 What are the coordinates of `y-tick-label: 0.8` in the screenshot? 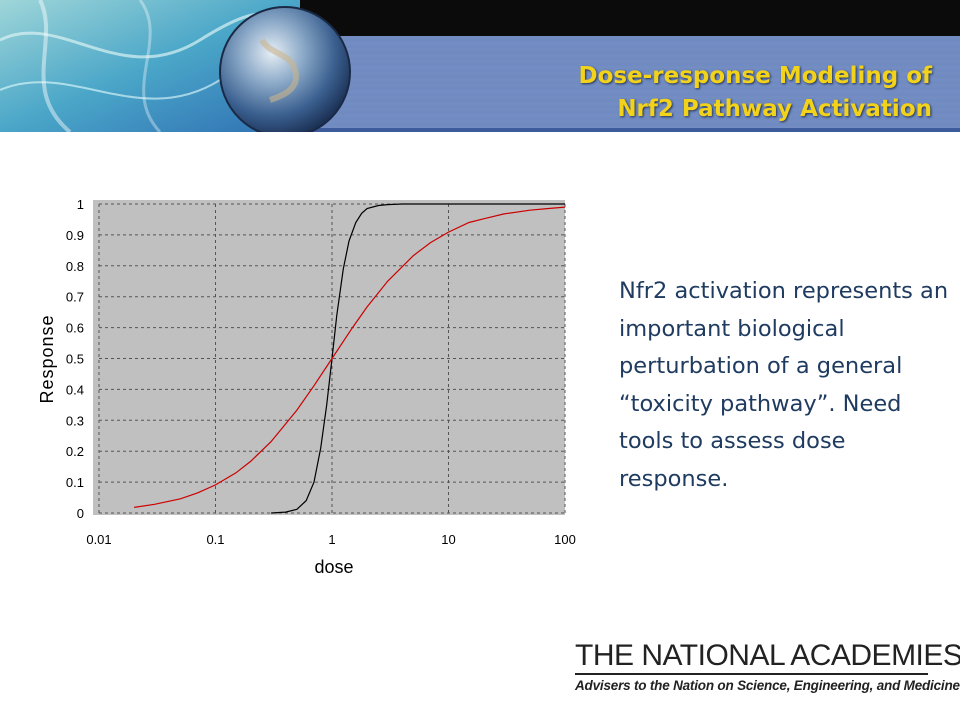 It's located at (75, 266).